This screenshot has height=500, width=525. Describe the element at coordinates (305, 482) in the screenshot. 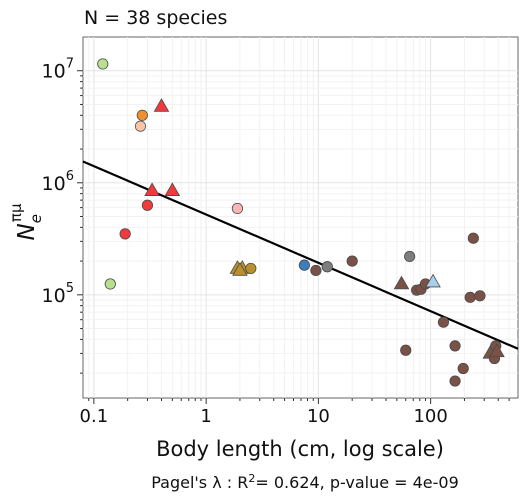

I see `model-footnote: Pagel's λ : R2= 0.624, p-value = 4e-09` at that location.